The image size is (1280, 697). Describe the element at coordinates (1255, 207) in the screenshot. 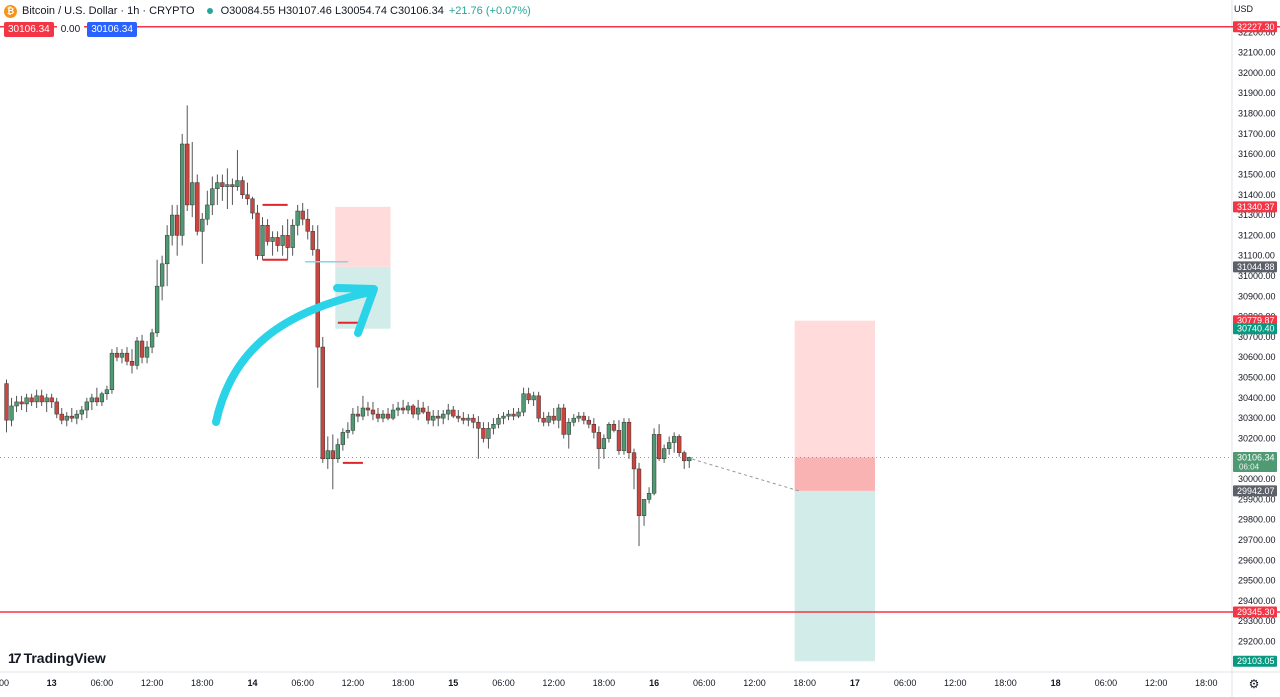

I see `price-label: 31340.37` at that location.